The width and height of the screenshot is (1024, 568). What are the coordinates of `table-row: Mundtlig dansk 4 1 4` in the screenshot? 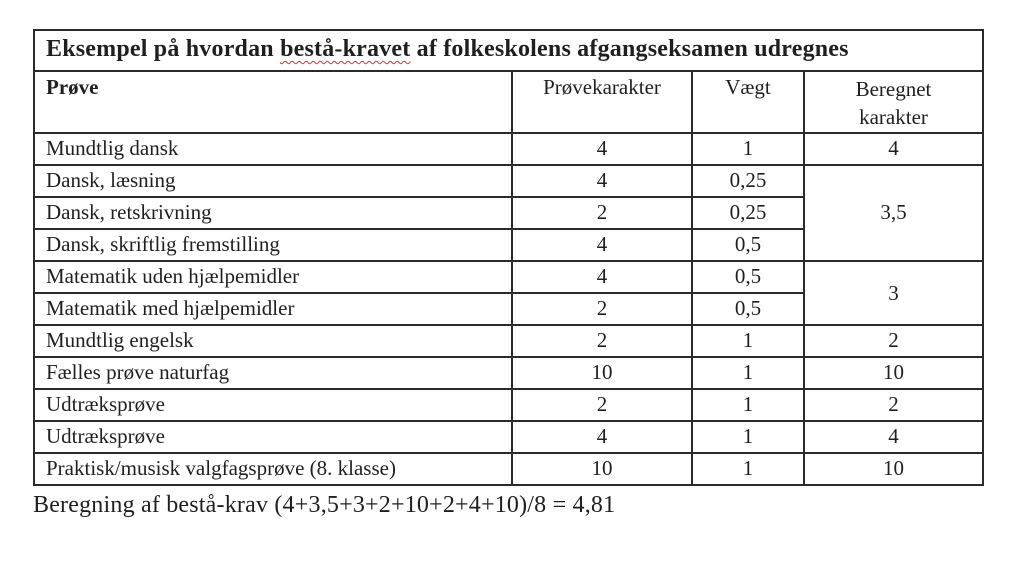 It's located at (509, 149).